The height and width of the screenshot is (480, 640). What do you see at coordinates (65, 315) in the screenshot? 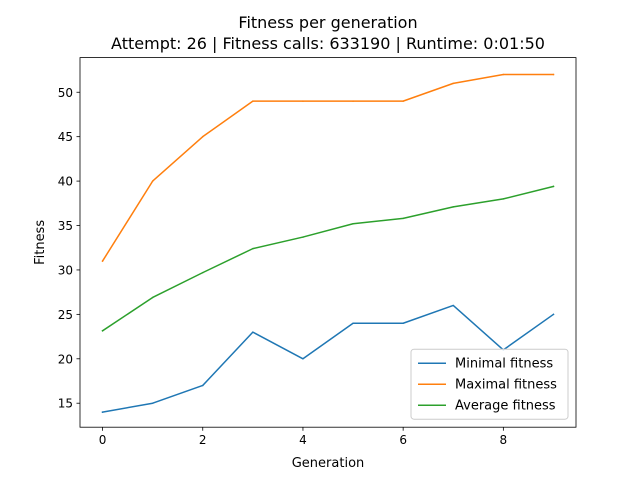
I see `y-tick-label-25: 25` at bounding box center [65, 315].